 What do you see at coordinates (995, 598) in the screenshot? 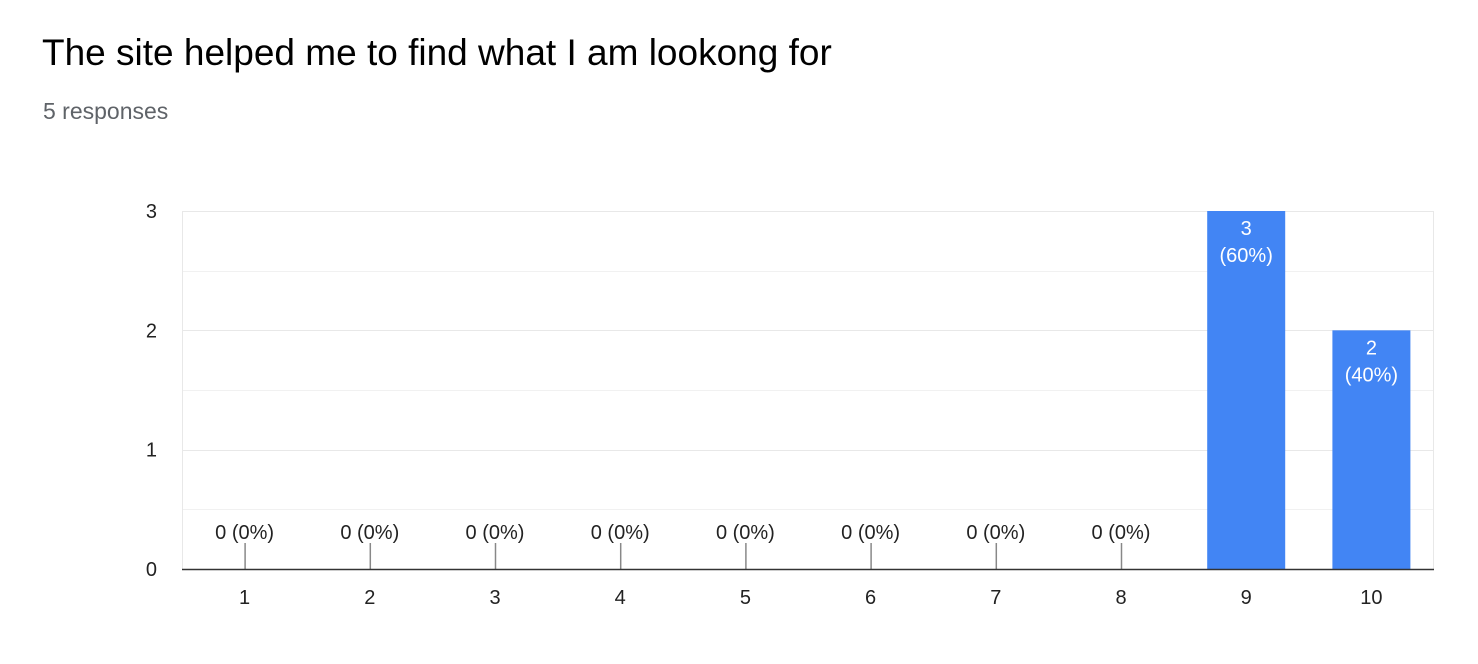
I see `x-tick-label: 7` at bounding box center [995, 598].